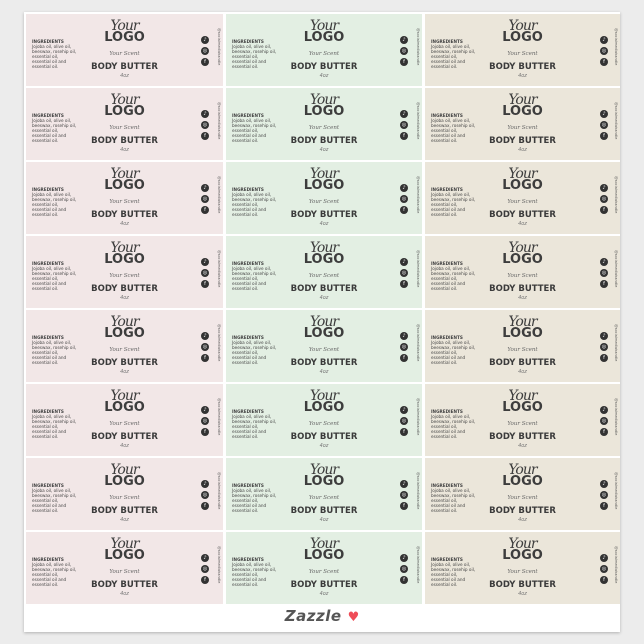 This screenshot has width=644, height=644. Describe the element at coordinates (353, 617) in the screenshot. I see `heart-icon: ♥` at that location.